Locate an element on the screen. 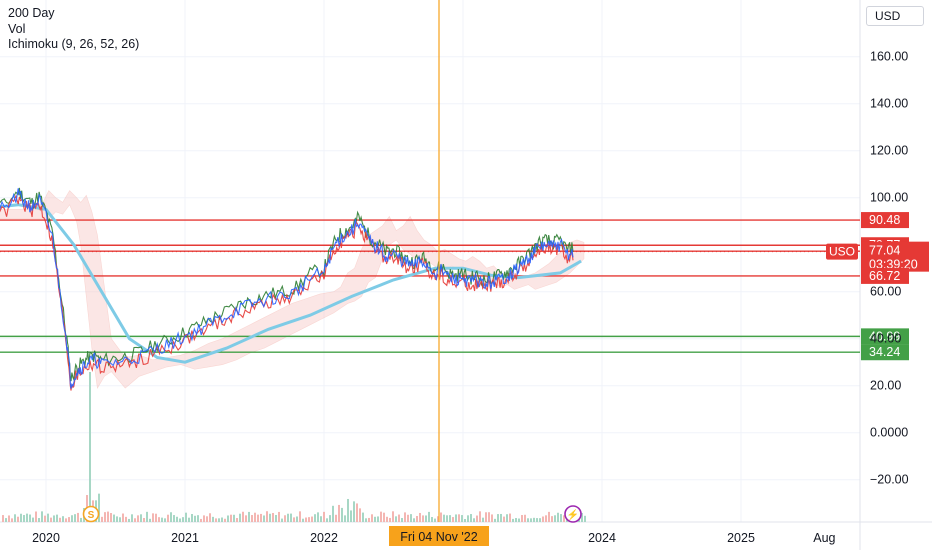 This screenshot has width=932, height=550. x-tick-label: 2021 is located at coordinates (185, 538).